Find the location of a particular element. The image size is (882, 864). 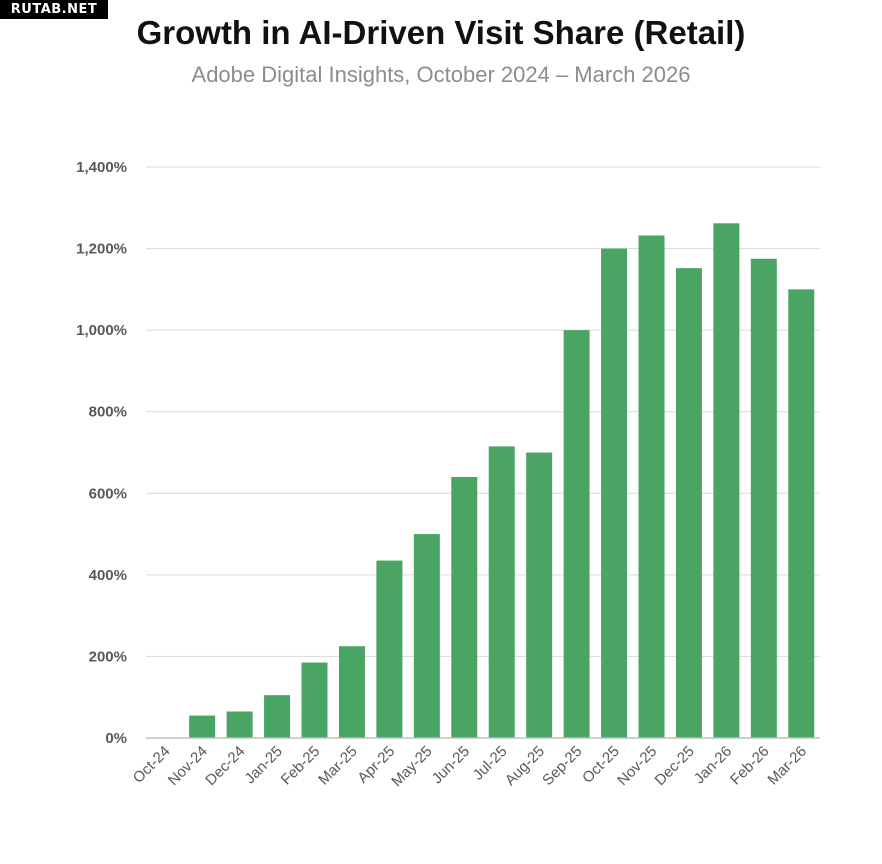

y-tick-label: 800% is located at coordinates (108, 412).